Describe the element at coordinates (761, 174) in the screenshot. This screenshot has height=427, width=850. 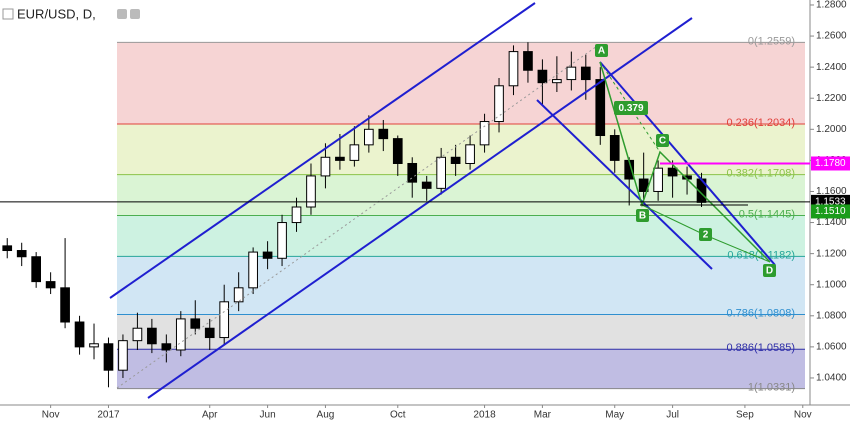
I see `fib-label: 0.382(1.1708)` at that location.